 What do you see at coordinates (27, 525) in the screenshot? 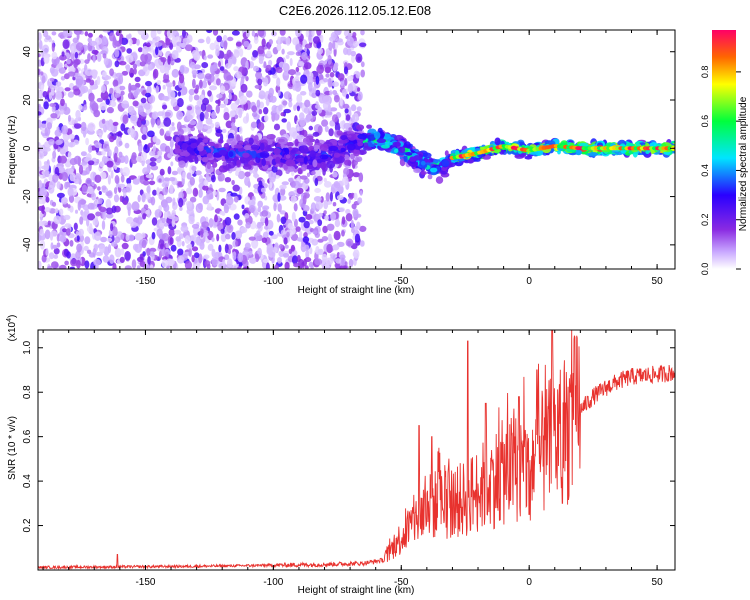
I see `y-tick-label: 0.2` at bounding box center [27, 525].